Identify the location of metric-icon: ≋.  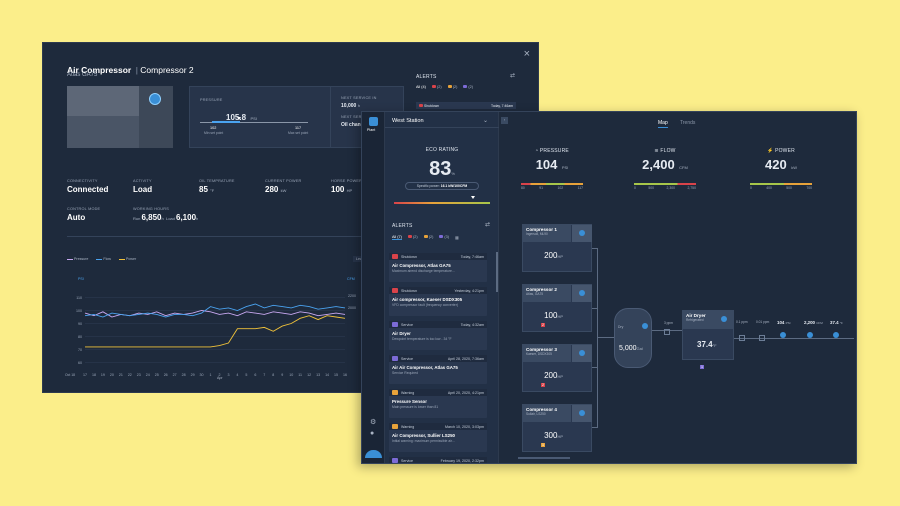
(656, 151).